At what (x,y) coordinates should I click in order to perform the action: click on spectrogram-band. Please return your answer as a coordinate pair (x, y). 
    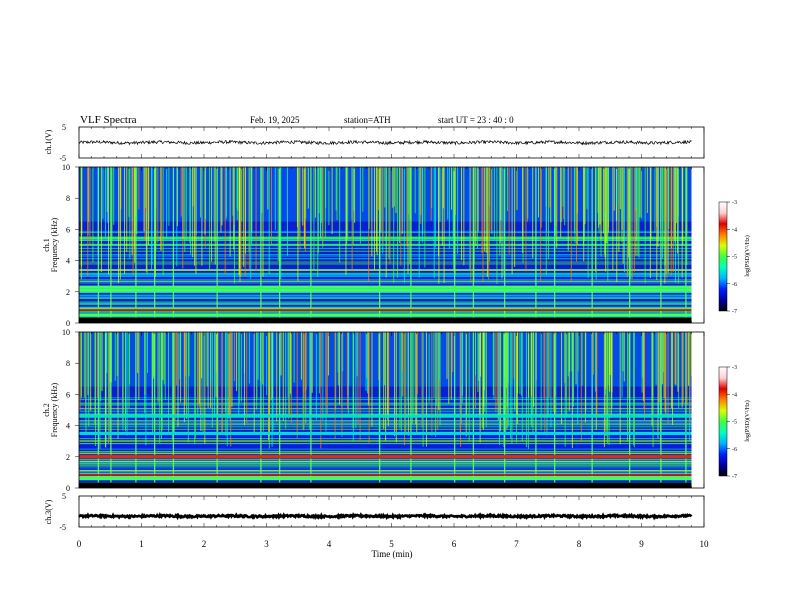
    Looking at the image, I should click on (385, 479).